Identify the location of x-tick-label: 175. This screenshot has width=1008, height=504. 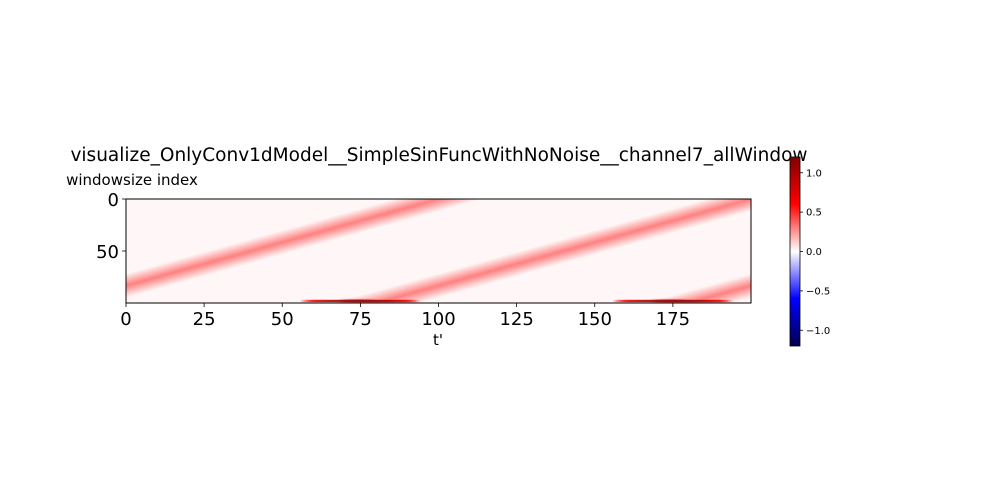
(673, 319).